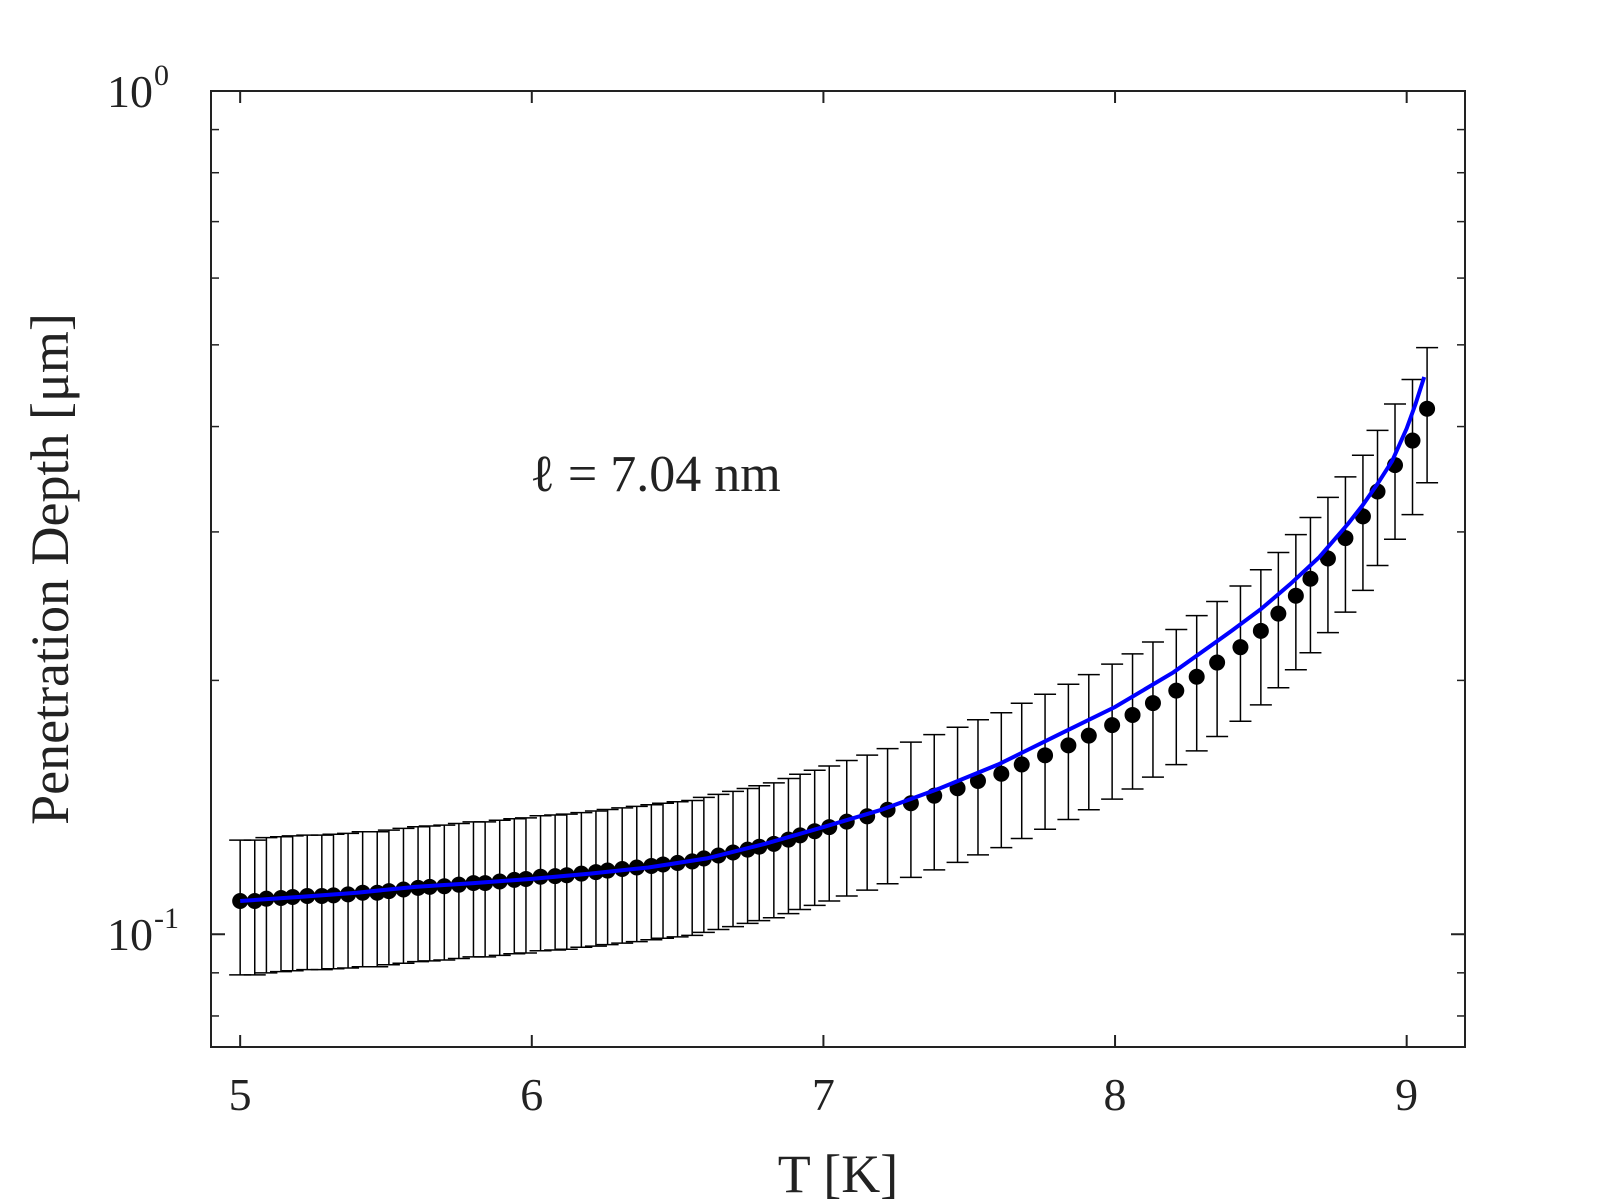 The width and height of the screenshot is (1600, 1200). What do you see at coordinates (1115, 1094) in the screenshot?
I see `x-tick-label: 8` at bounding box center [1115, 1094].